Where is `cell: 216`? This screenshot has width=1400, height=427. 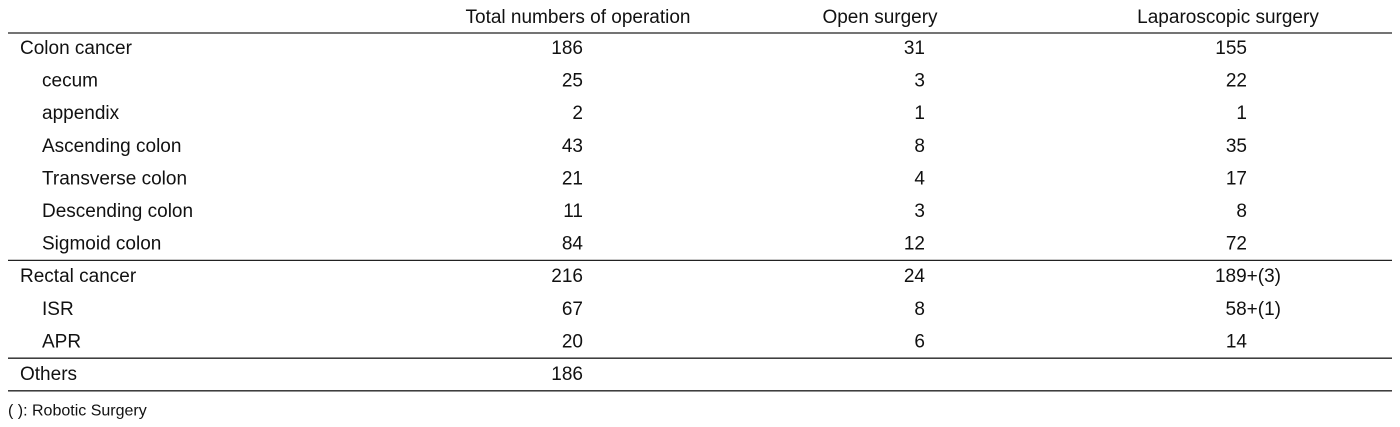 cell: 216 is located at coordinates (567, 276).